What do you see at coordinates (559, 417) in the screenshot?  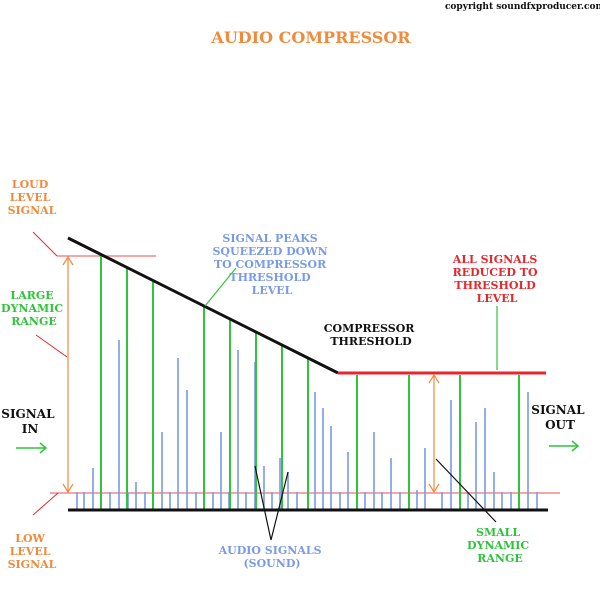 I see `signal-out-label: SIGNAL OUT` at bounding box center [559, 417].